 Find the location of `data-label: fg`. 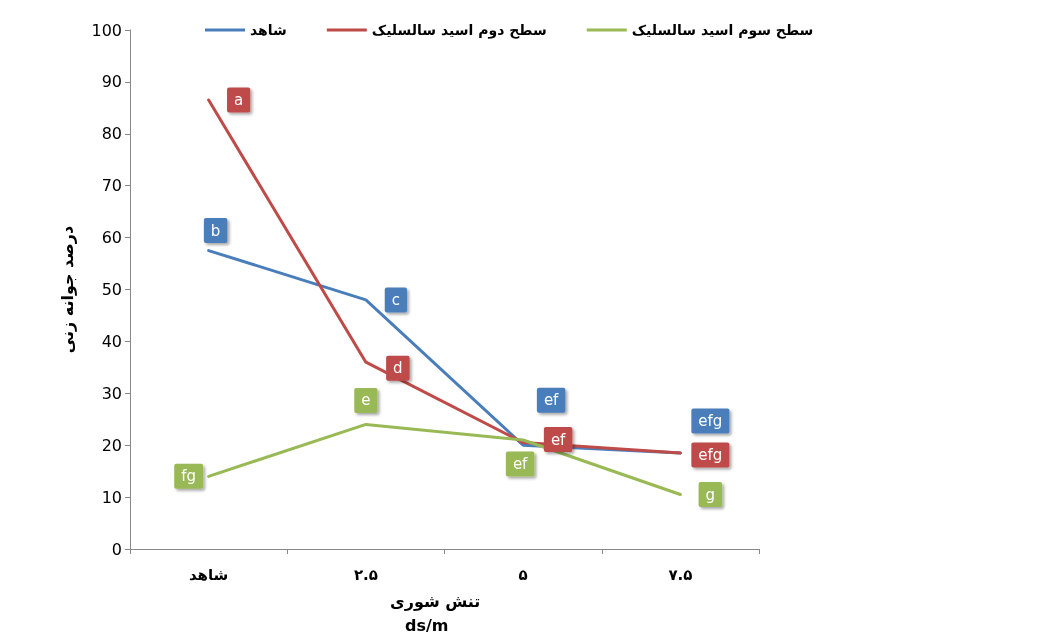

data-label: fg is located at coordinates (189, 476).